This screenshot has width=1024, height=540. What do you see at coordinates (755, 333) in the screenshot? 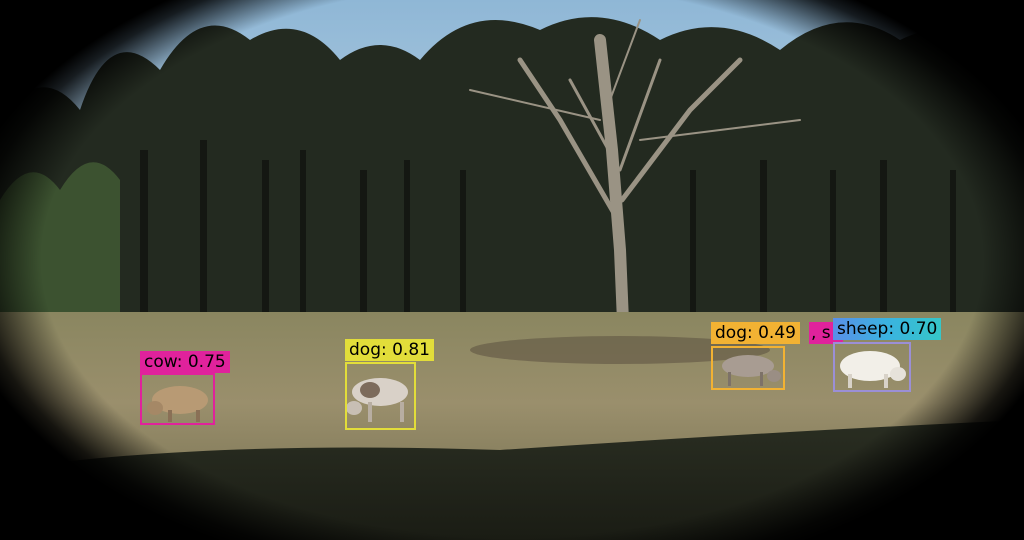
I see `detection-label-dog-right: dog: 0.49` at bounding box center [755, 333].